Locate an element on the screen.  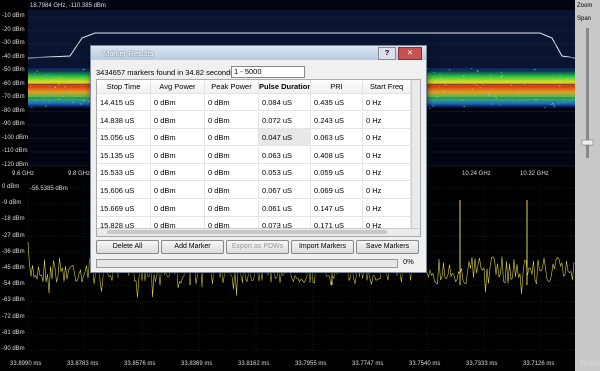
zoom-thumb is located at coordinates (587, 142).